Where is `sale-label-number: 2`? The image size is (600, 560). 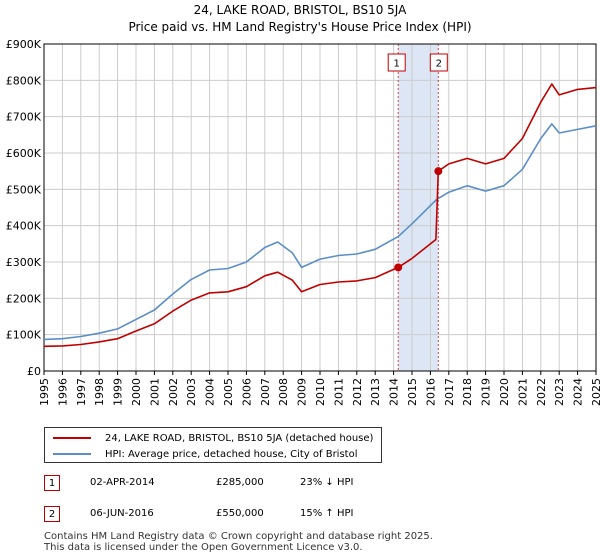
sale-label-number: 2 is located at coordinates (439, 64).